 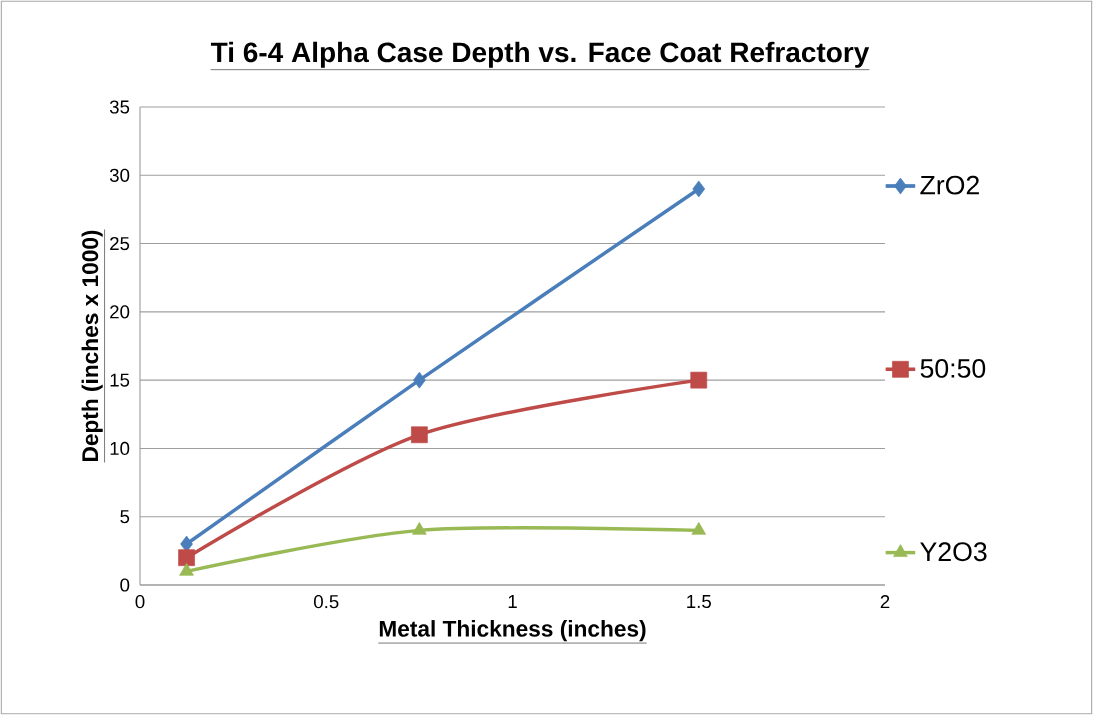 What do you see at coordinates (885, 602) in the screenshot?
I see `x-tick-label: 2` at bounding box center [885, 602].